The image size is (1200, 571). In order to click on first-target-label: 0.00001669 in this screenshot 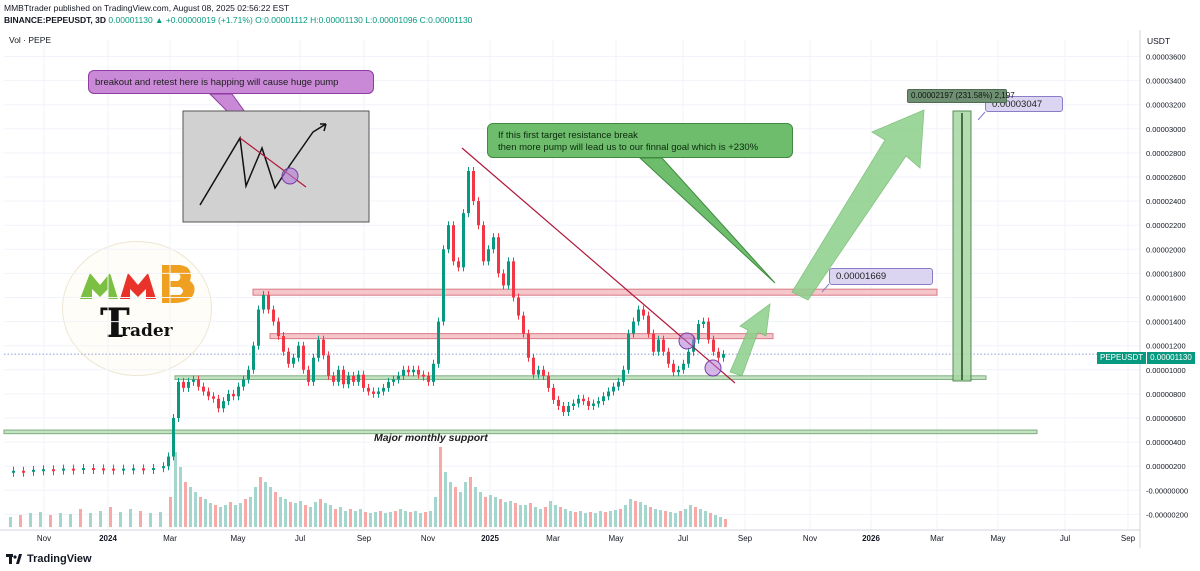, I will do `click(881, 276)`.